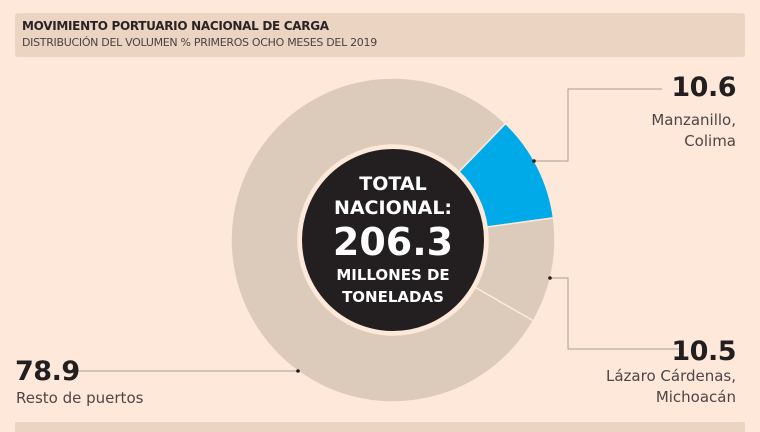 The width and height of the screenshot is (760, 432). Describe the element at coordinates (703, 87) in the screenshot. I see `value-label-manzanillo: 10.6` at that location.